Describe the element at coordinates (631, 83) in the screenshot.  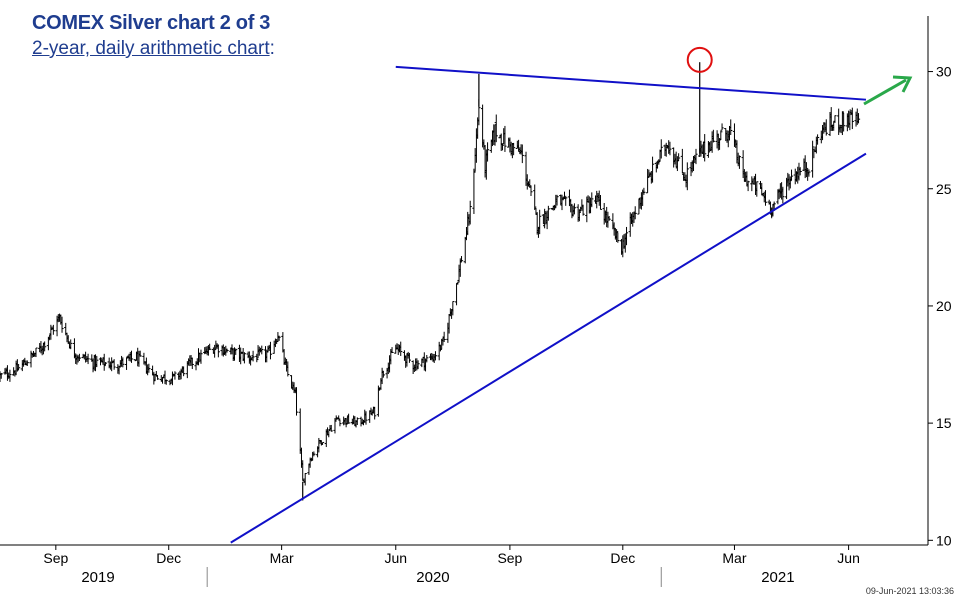
I see `resistance-trendline` at that location.